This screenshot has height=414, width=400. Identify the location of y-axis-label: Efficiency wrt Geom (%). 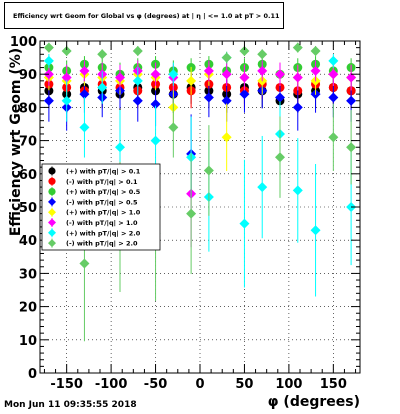
(16, 142).